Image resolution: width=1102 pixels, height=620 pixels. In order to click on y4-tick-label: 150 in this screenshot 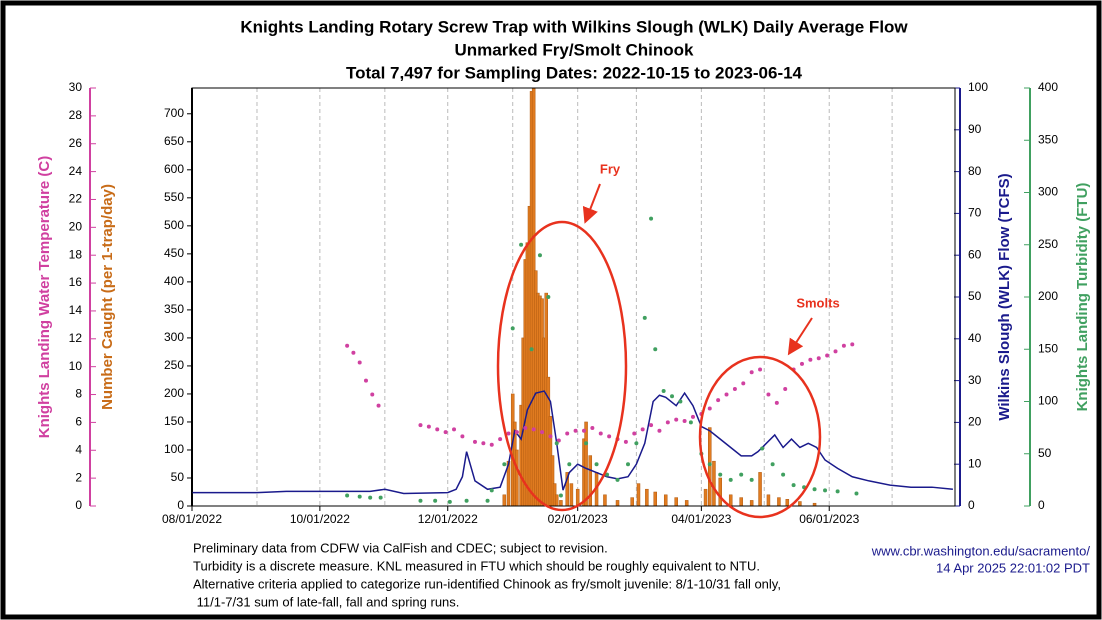, I will do `click(1048, 348)`.